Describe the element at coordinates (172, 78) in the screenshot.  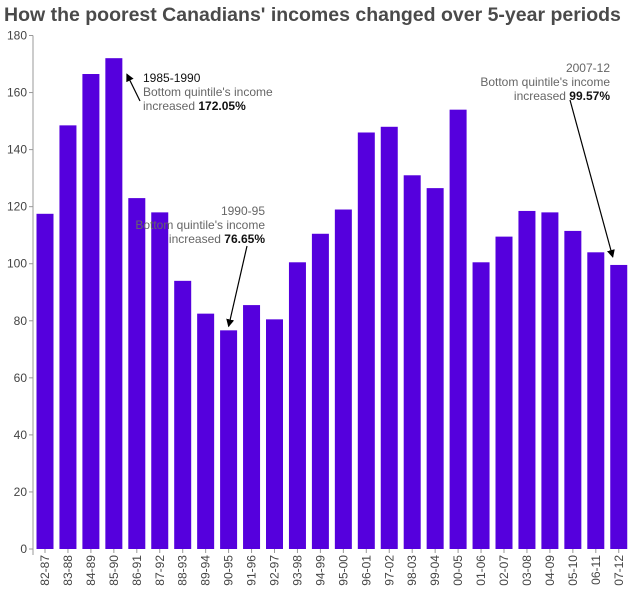
I see `annotation-heading: 1985-1990` at that location.